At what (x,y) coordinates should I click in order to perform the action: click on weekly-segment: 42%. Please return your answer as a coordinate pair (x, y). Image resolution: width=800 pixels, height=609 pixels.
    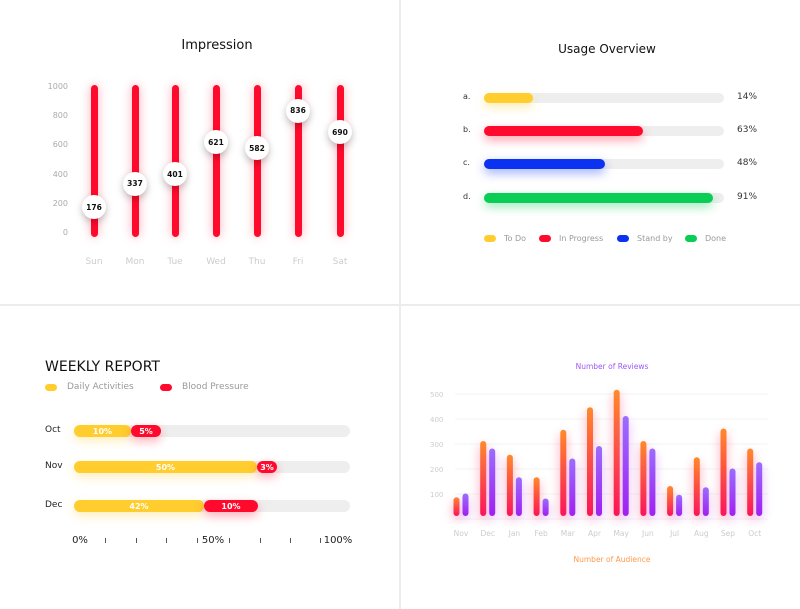
    Looking at the image, I should click on (139, 506).